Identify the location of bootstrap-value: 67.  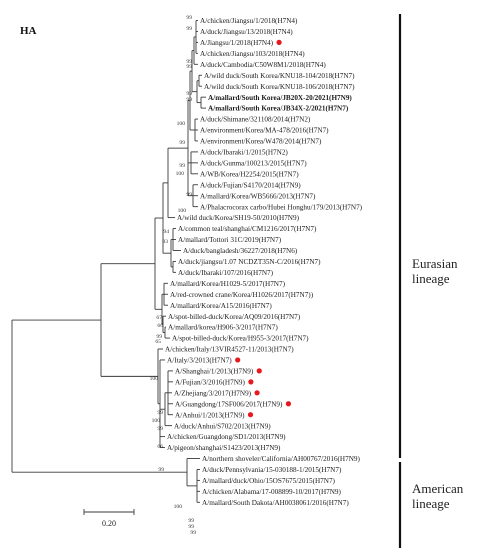
(159, 318).